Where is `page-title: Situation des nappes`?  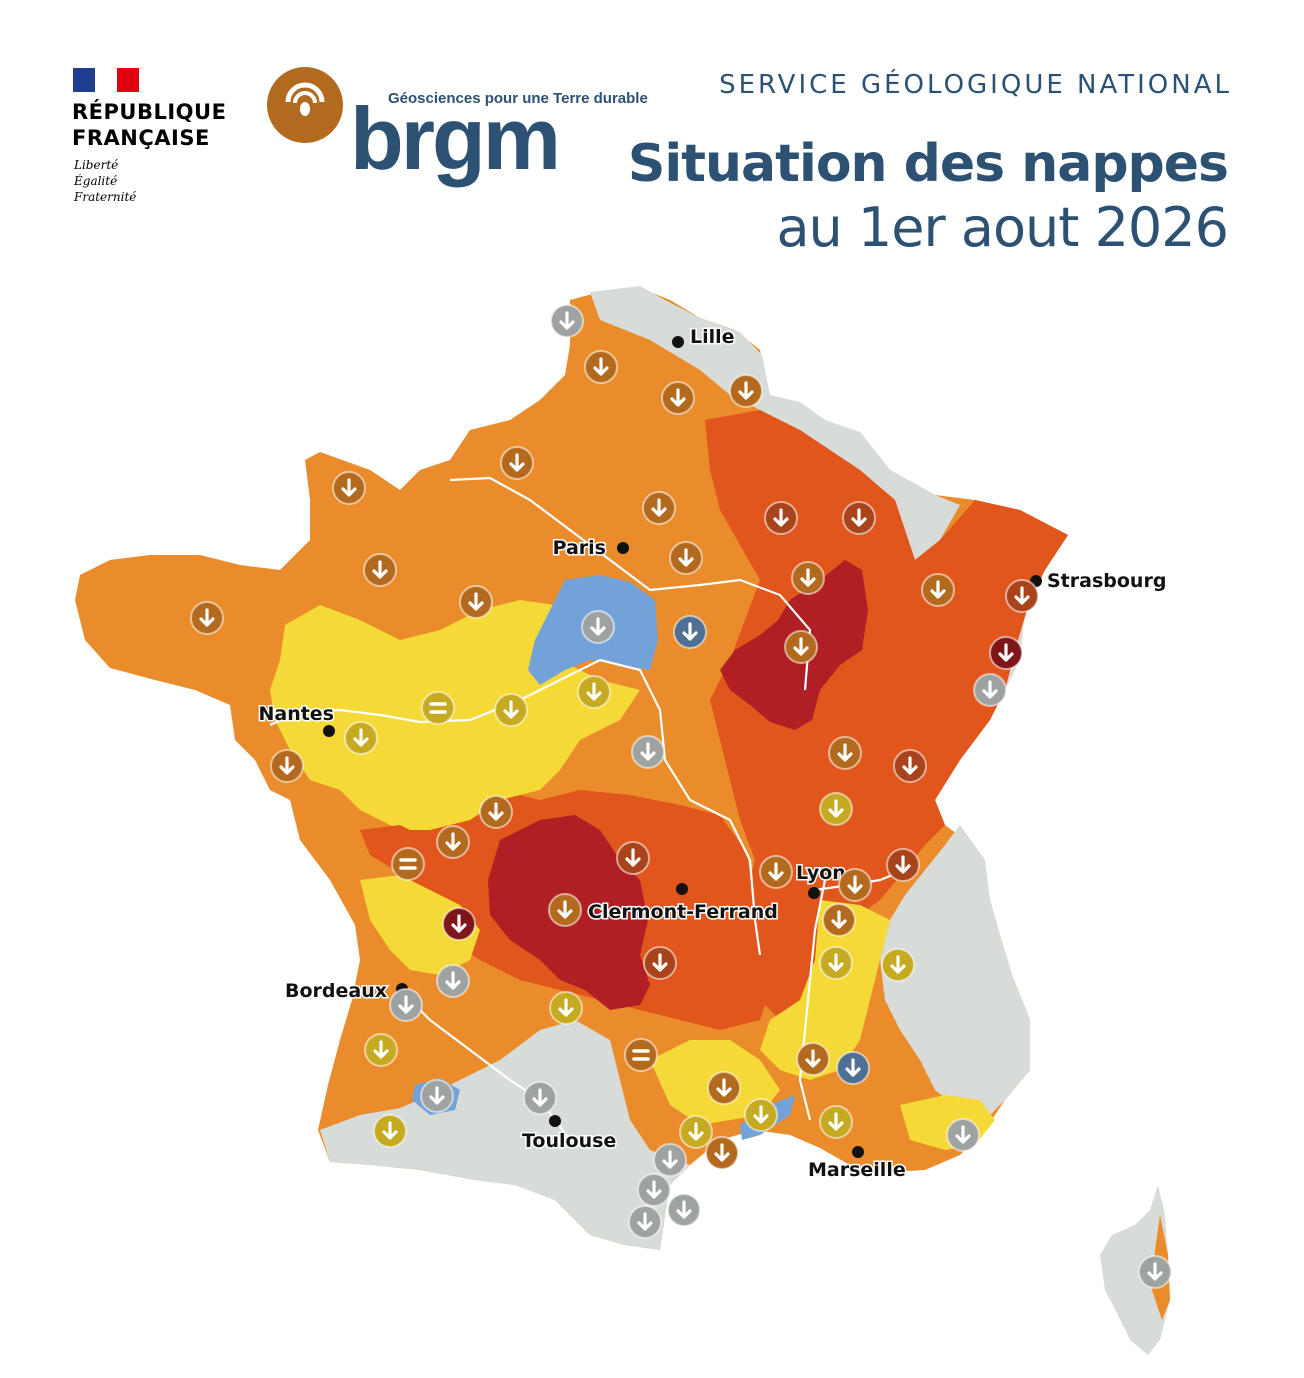 page-title: Situation des nappes is located at coordinates (928, 164).